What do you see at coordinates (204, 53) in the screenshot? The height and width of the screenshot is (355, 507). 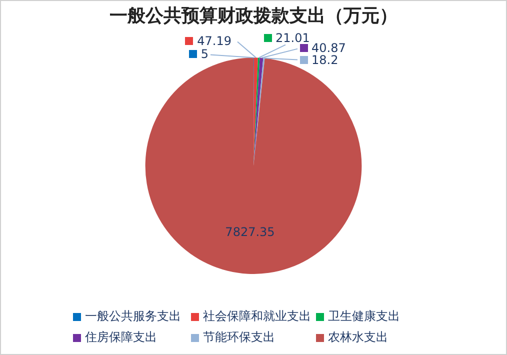 I see `data-label: 5` at bounding box center [204, 53].